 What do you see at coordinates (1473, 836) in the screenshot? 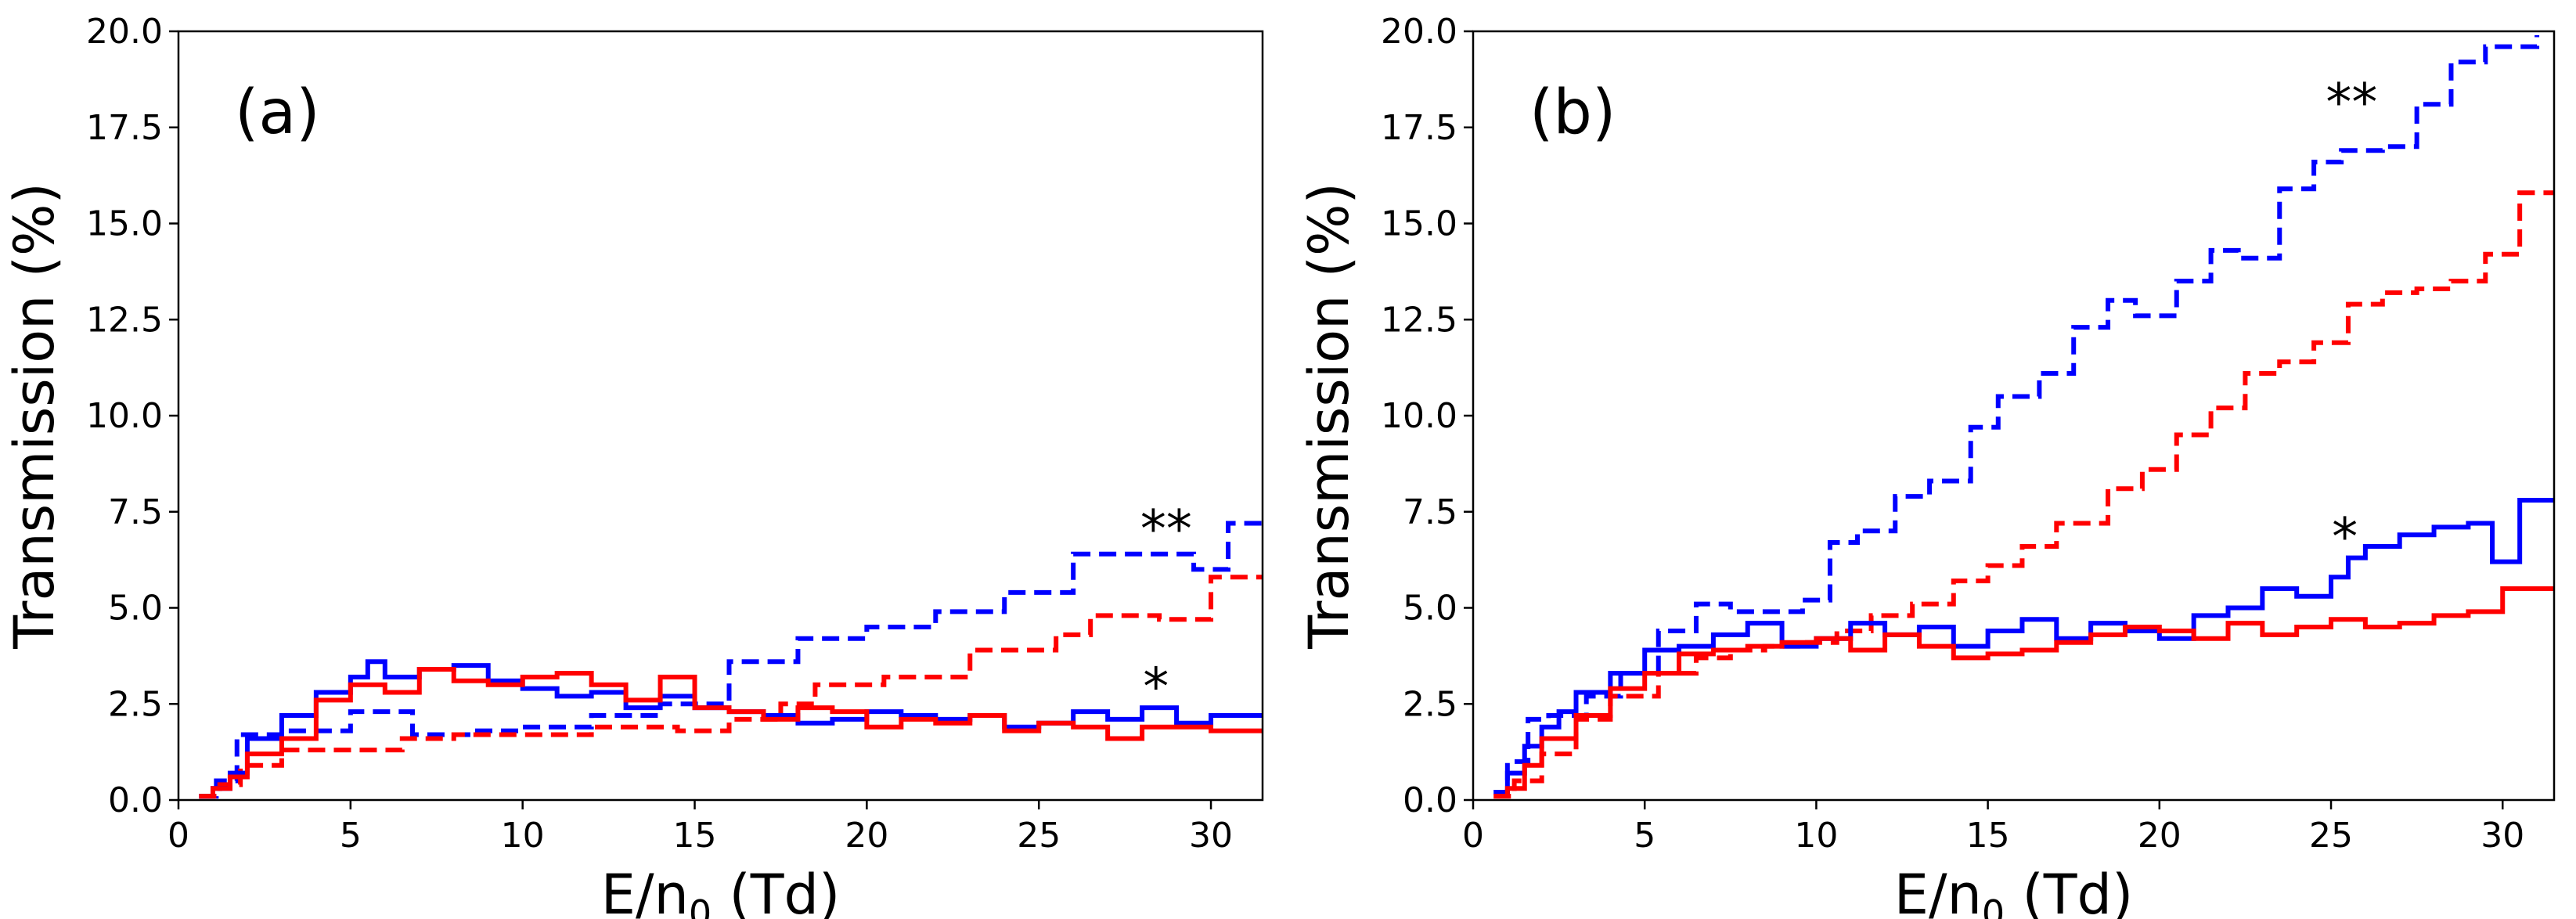
I see `chart-b-xtick-label: 0` at bounding box center [1473, 836].